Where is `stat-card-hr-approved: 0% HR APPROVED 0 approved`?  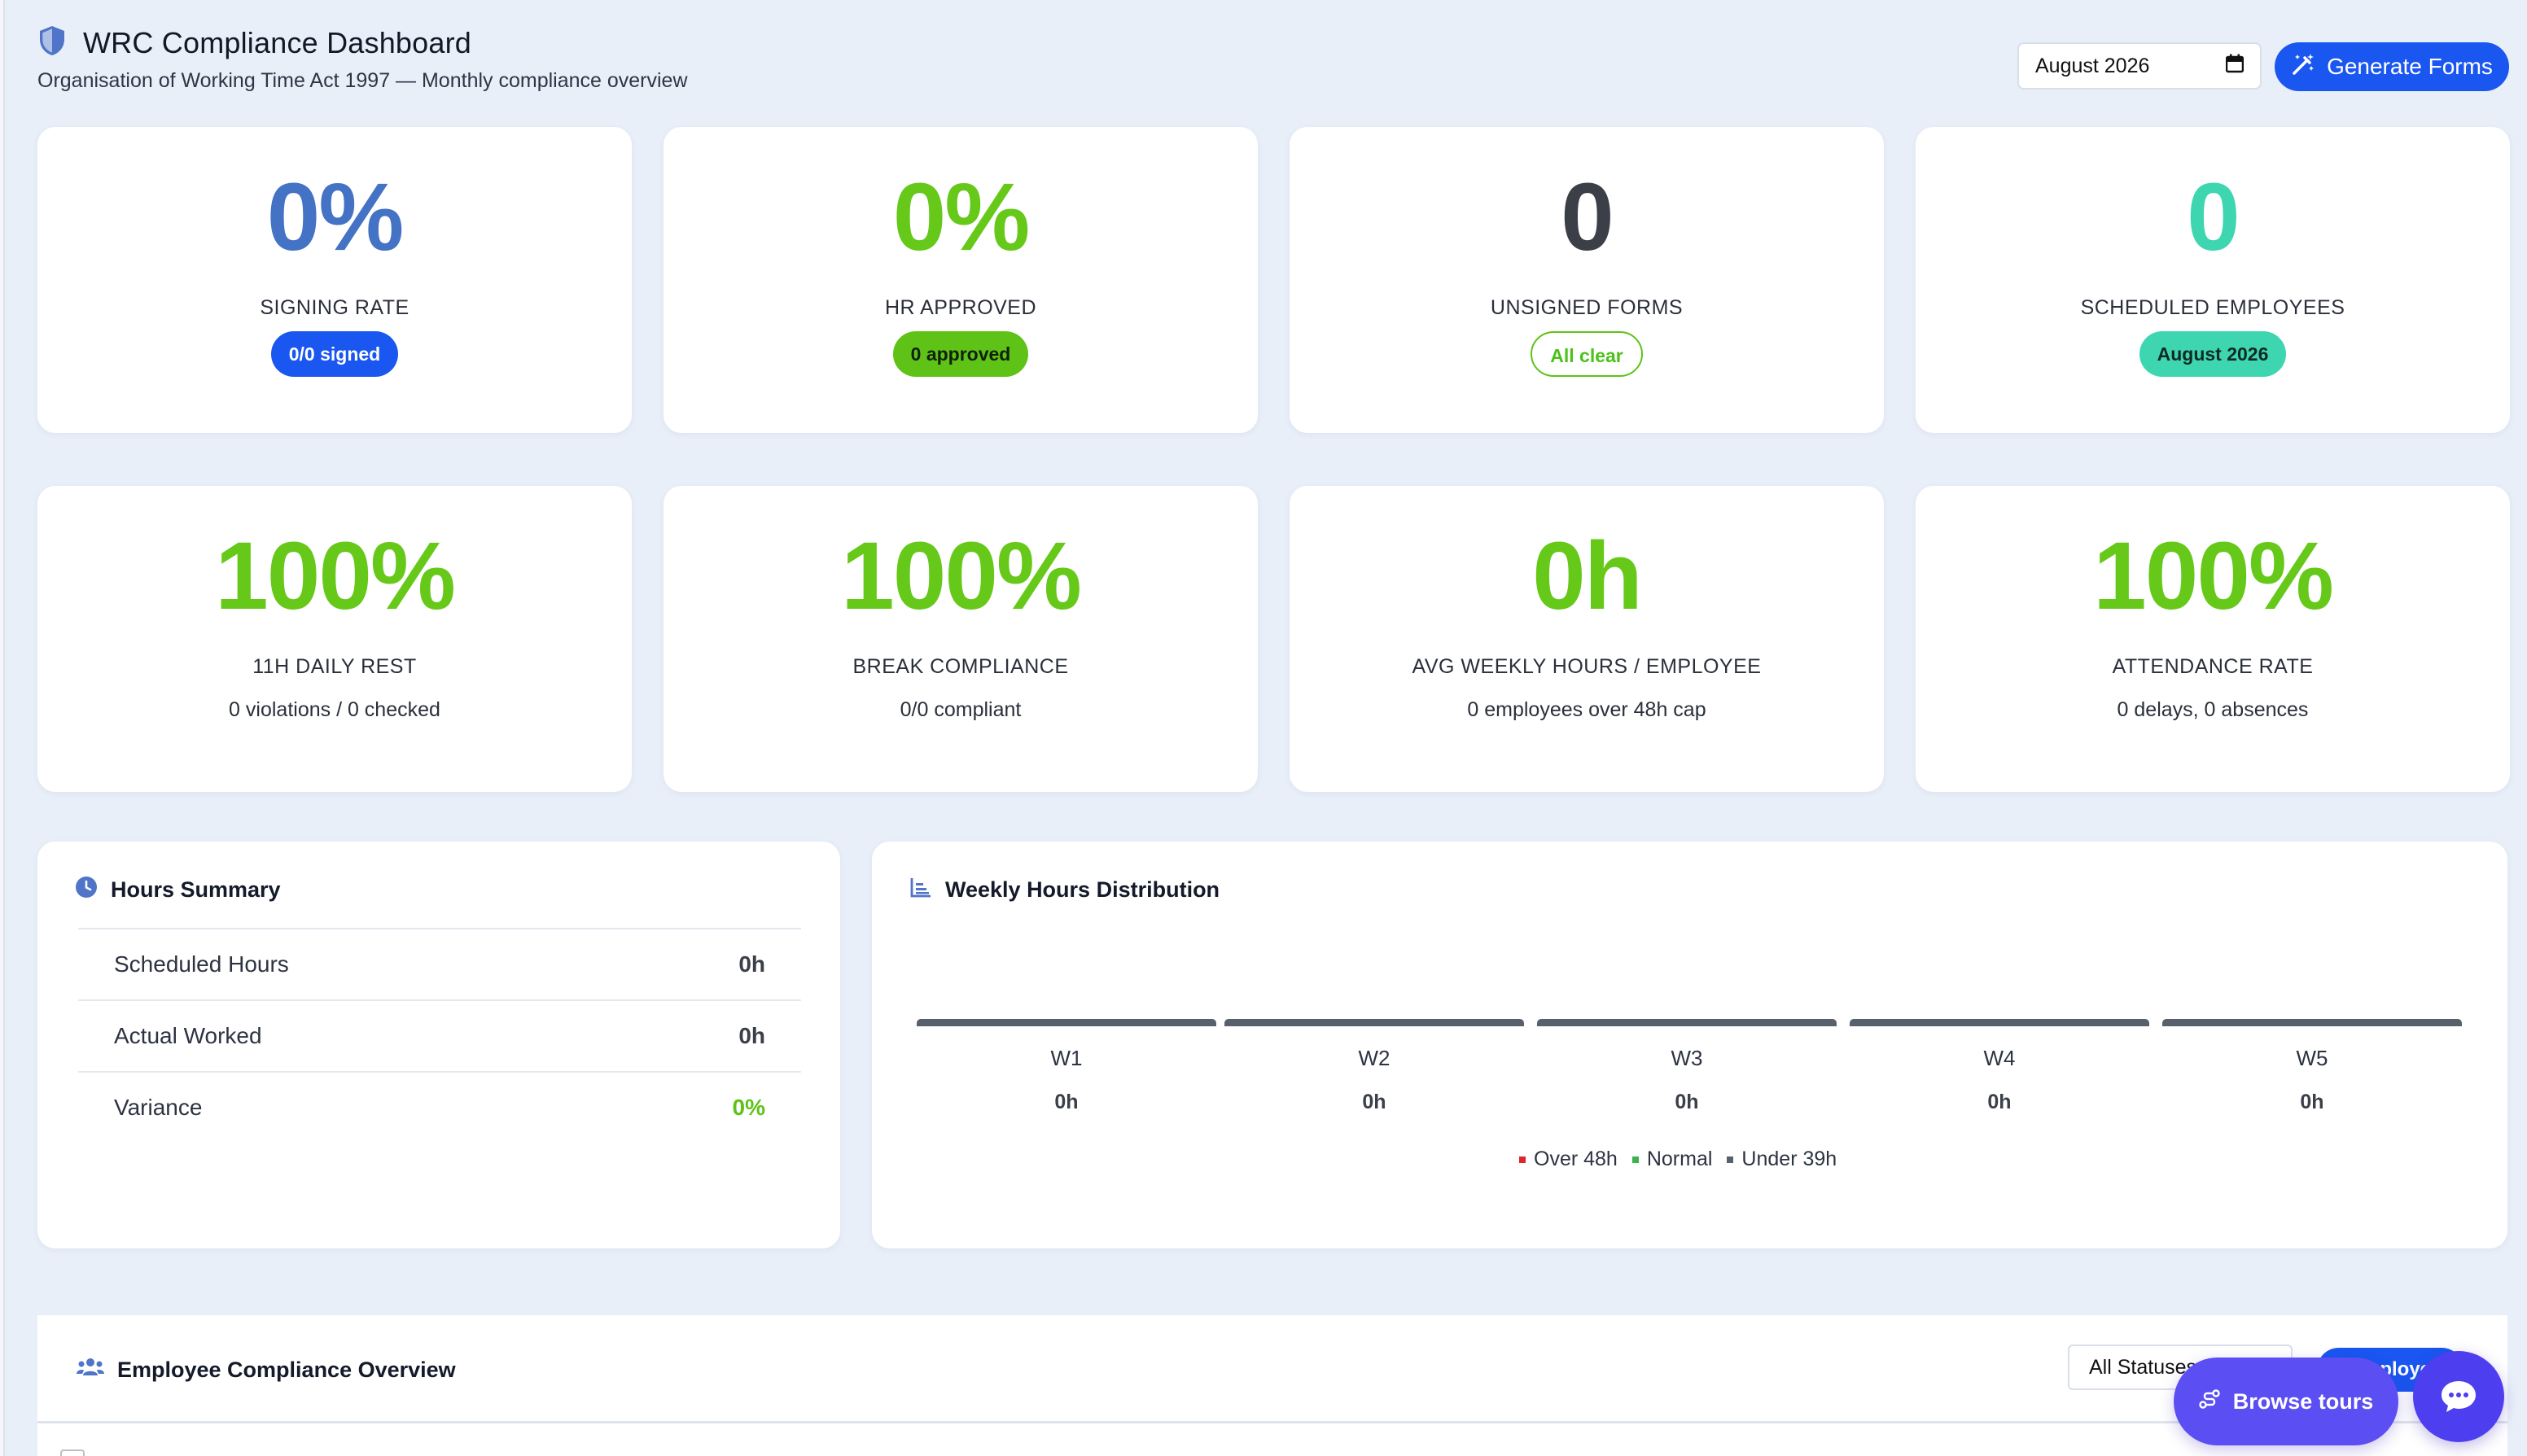 stat-card-hr-approved: 0% HR APPROVED 0 approved is located at coordinates (961, 280).